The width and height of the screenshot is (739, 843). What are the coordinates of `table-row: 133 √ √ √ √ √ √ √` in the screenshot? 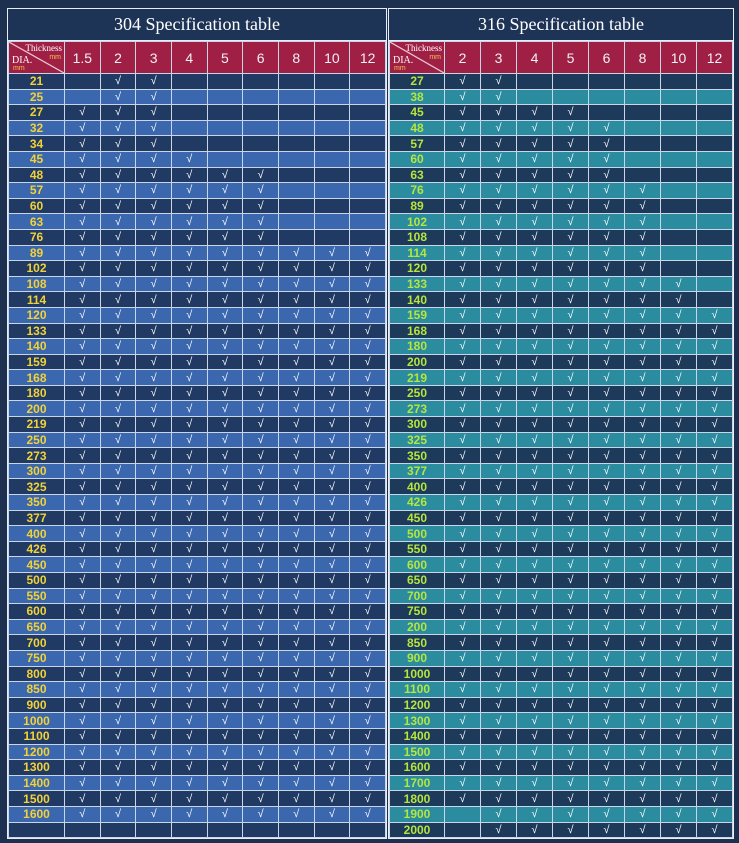 It's located at (561, 284).